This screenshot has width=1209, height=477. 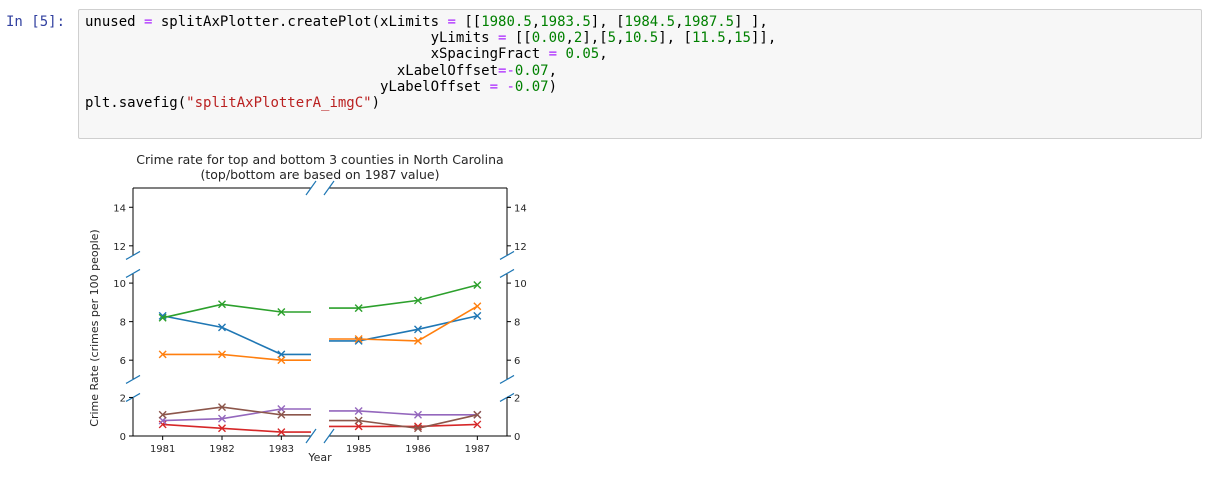 I want to click on code-token: 15, so click(x=742, y=38).